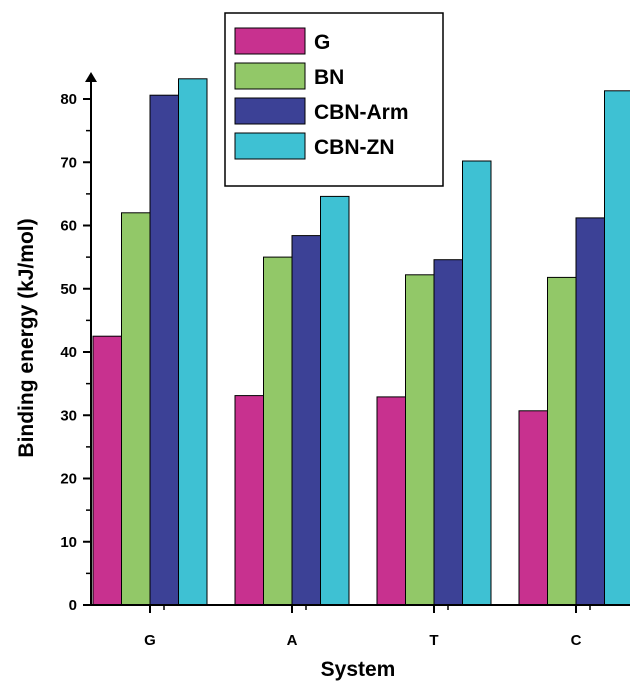 The image size is (630, 685). Describe the element at coordinates (26, 337) in the screenshot. I see `y-axis-title: Binding energy (kJ/mol)` at that location.